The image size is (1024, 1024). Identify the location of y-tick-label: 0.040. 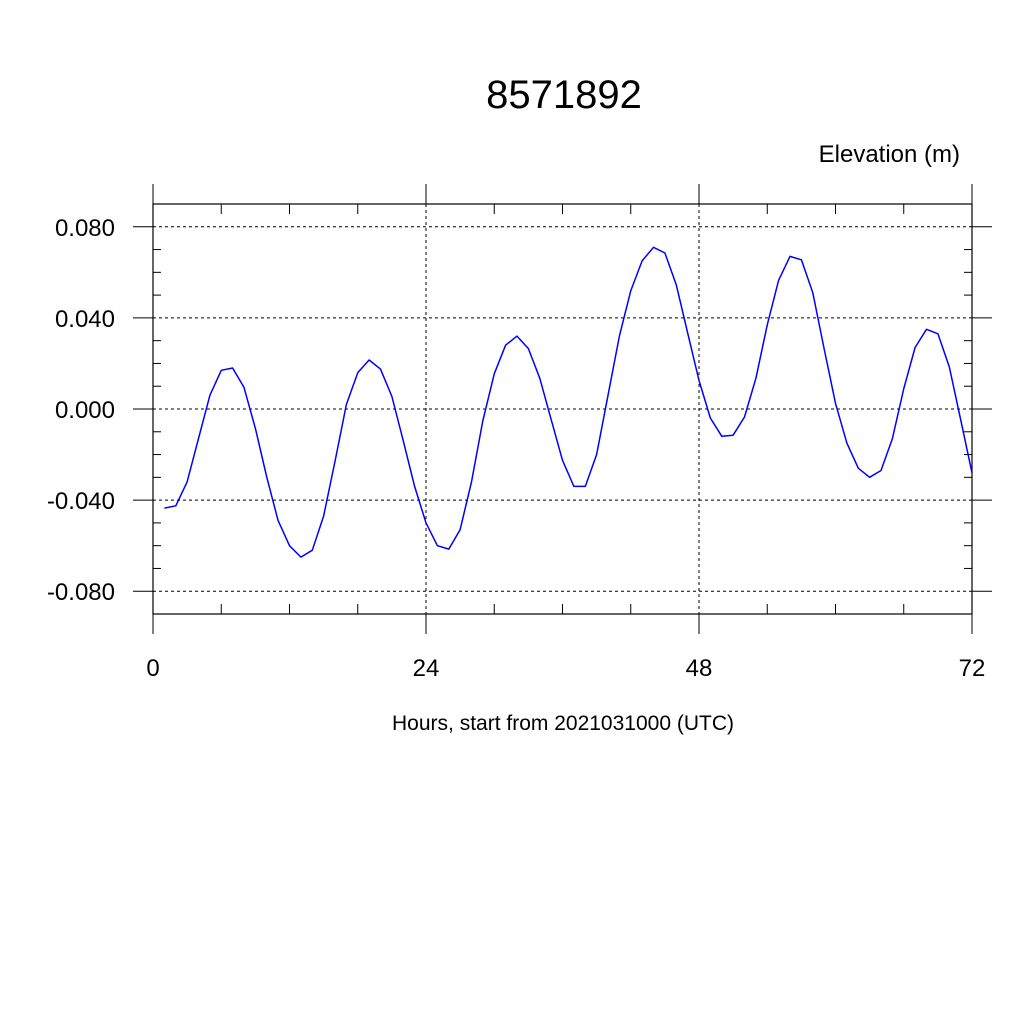
(85, 319).